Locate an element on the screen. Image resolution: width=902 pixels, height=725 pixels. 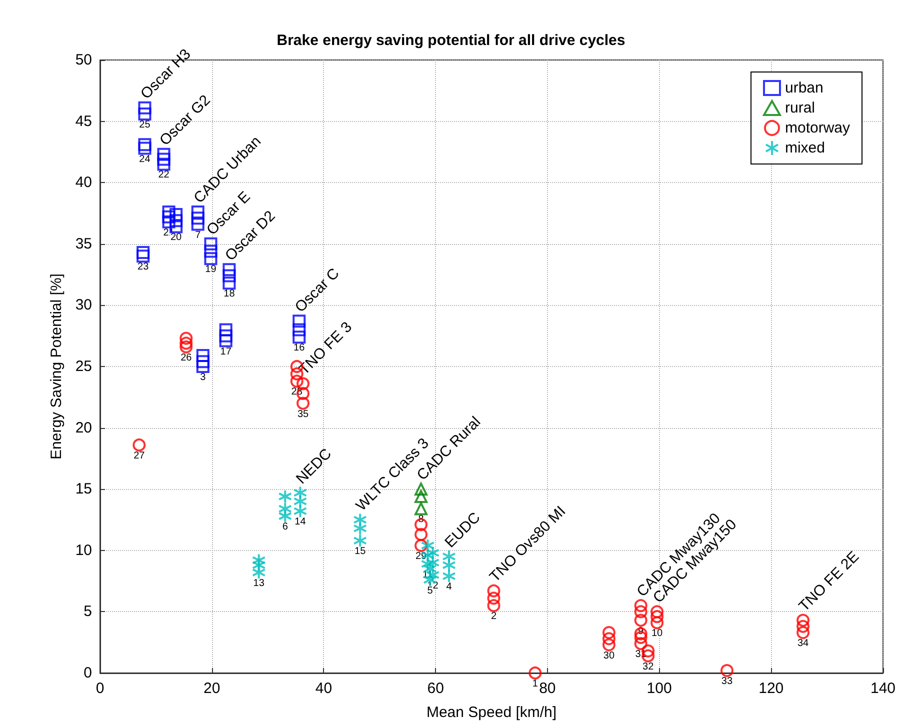
annotation: 30 is located at coordinates (609, 656).